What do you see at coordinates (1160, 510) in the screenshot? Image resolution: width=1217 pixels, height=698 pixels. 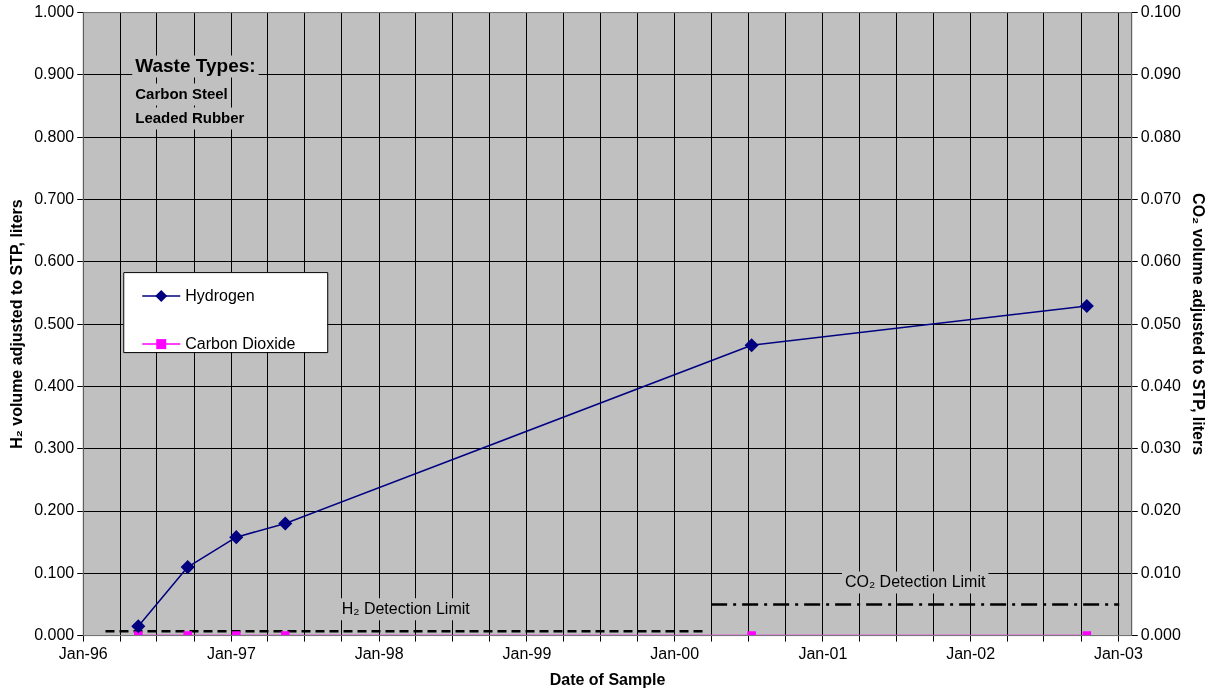 I see `y2-tick-label: 0.020` at bounding box center [1160, 510].